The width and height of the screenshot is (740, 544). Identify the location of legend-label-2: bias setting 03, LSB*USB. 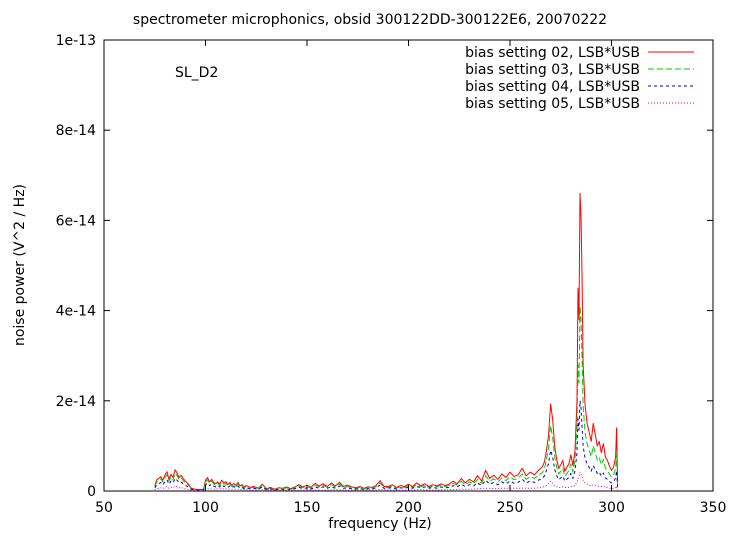
(552, 70).